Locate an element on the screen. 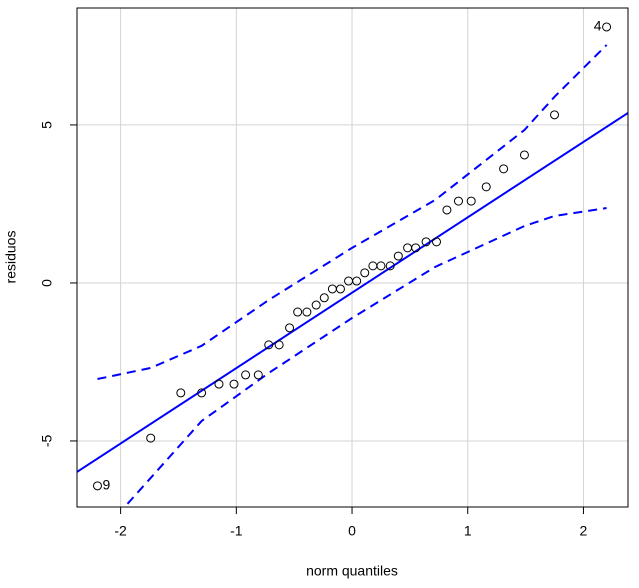 This screenshot has height=588, width=639. x-axis-label: norm quantiles is located at coordinates (352, 571).